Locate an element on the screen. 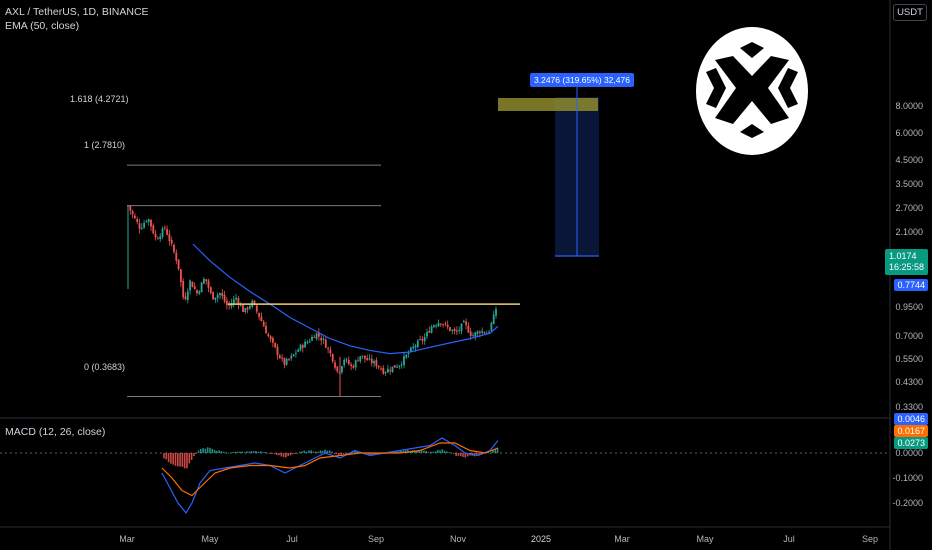 The height and width of the screenshot is (550, 932). macd-panel is located at coordinates (330, 476).